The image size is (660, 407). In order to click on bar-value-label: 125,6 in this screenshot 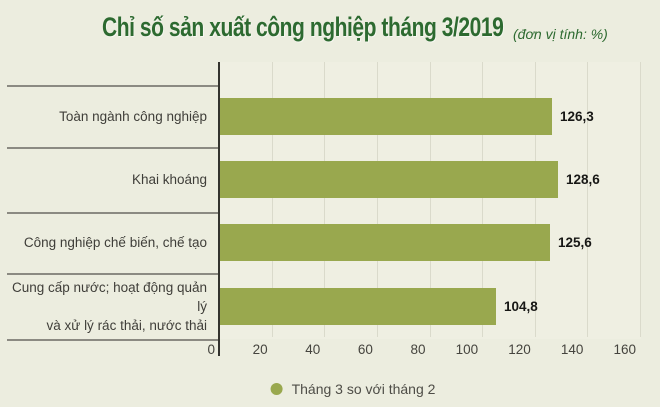, I will do `click(575, 242)`.